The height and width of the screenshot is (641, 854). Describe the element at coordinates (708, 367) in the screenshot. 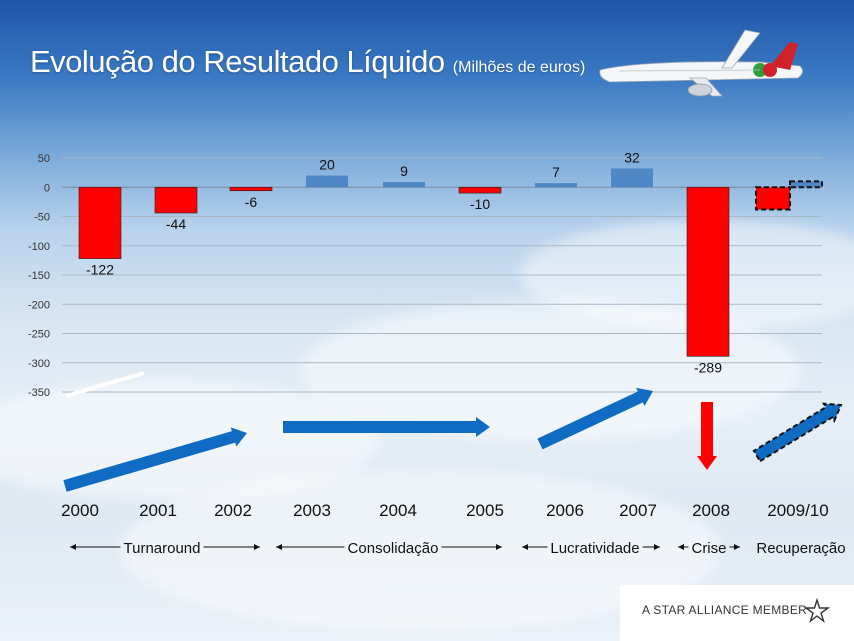

I see `data-label: -289` at that location.